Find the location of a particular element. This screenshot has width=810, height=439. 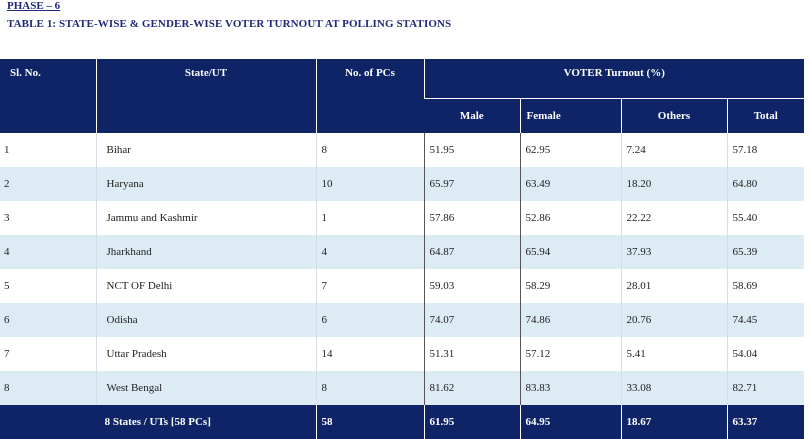

table-row: 3 Jammu and Kashmir 1 57.86 52.86 22.22 55.40 is located at coordinates (402, 218).